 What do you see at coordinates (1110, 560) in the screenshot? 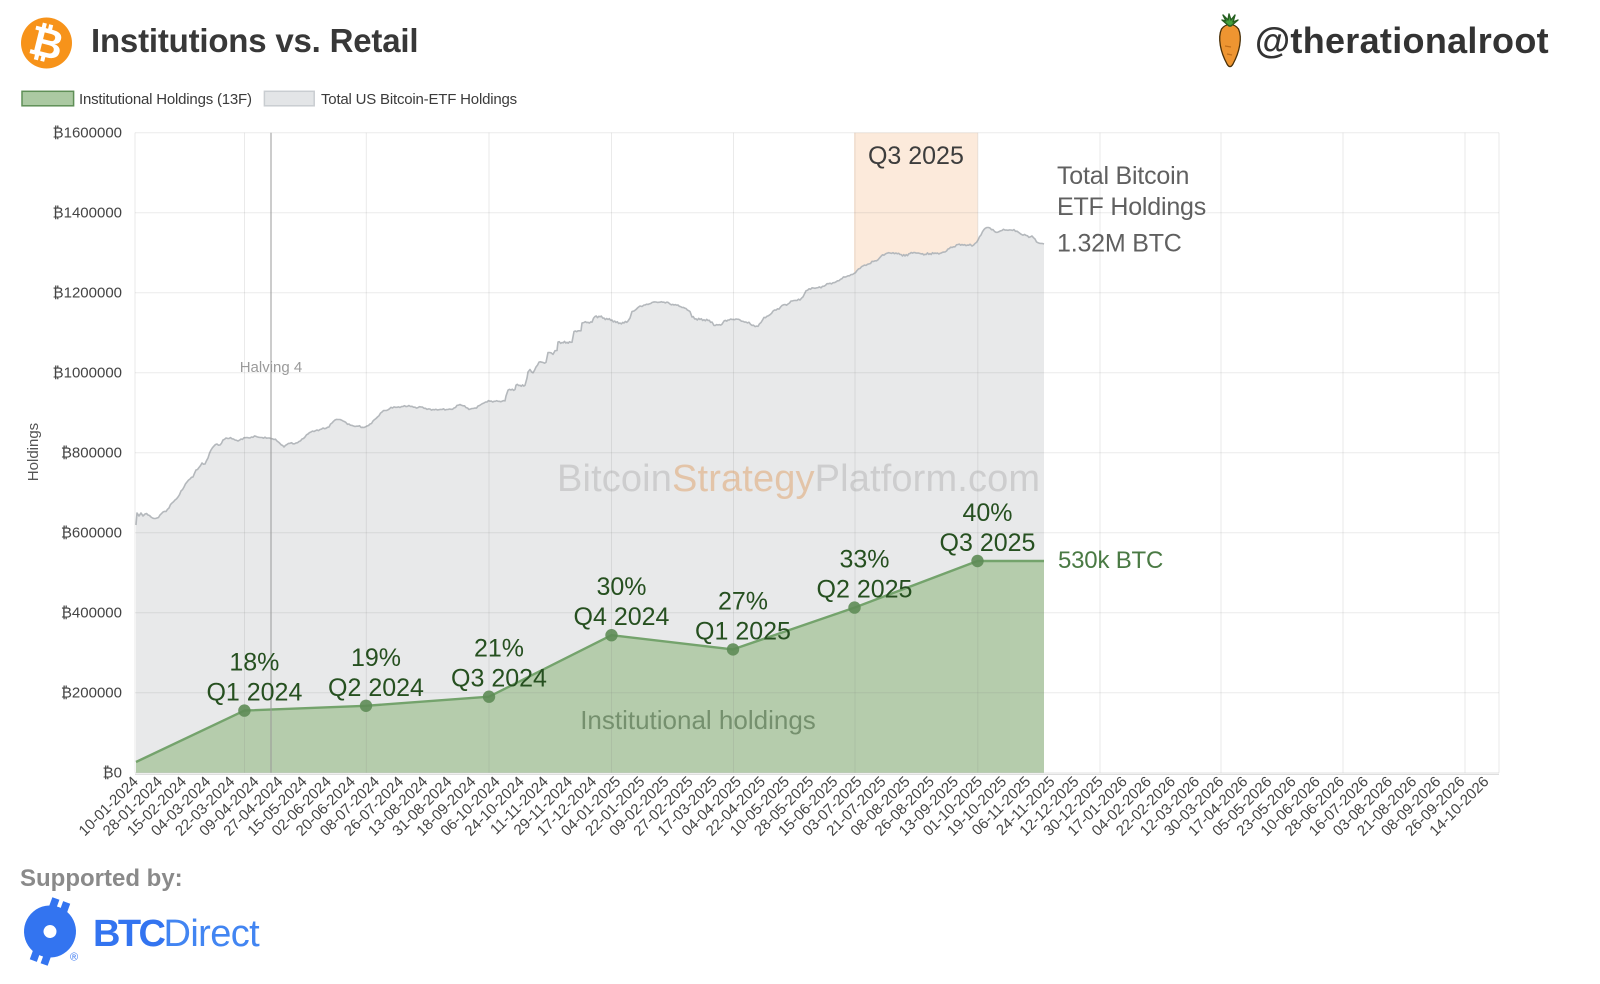
I see `svg-text: 530k BTC` at bounding box center [1110, 560].